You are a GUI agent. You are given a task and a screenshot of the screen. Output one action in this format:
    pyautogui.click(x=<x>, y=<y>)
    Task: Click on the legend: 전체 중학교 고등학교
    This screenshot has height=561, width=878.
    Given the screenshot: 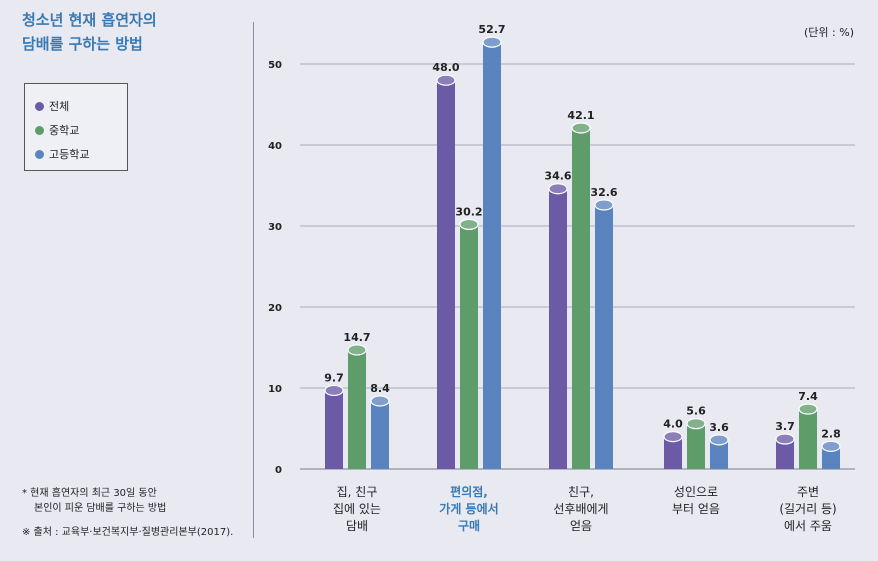 What is the action you would take?
    pyautogui.click(x=76, y=127)
    